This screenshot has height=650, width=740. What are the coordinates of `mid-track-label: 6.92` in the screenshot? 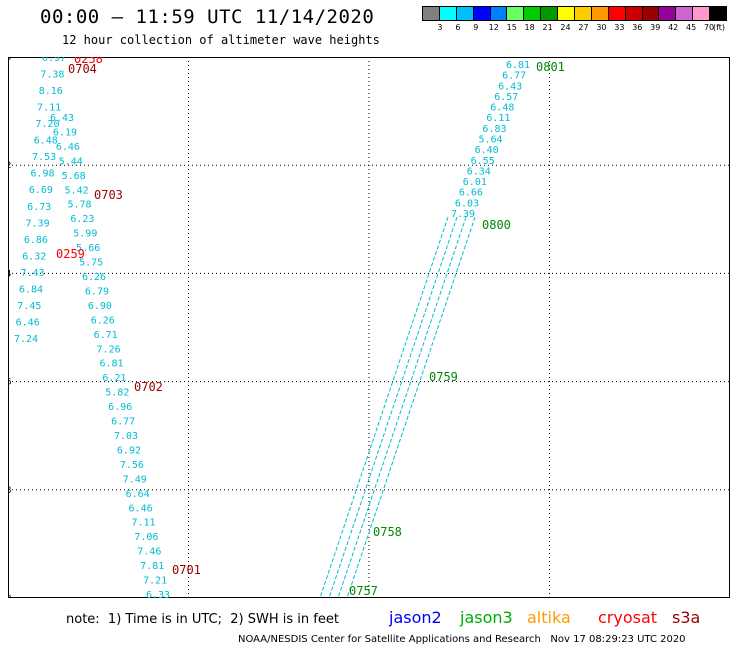 It's located at (129, 450).